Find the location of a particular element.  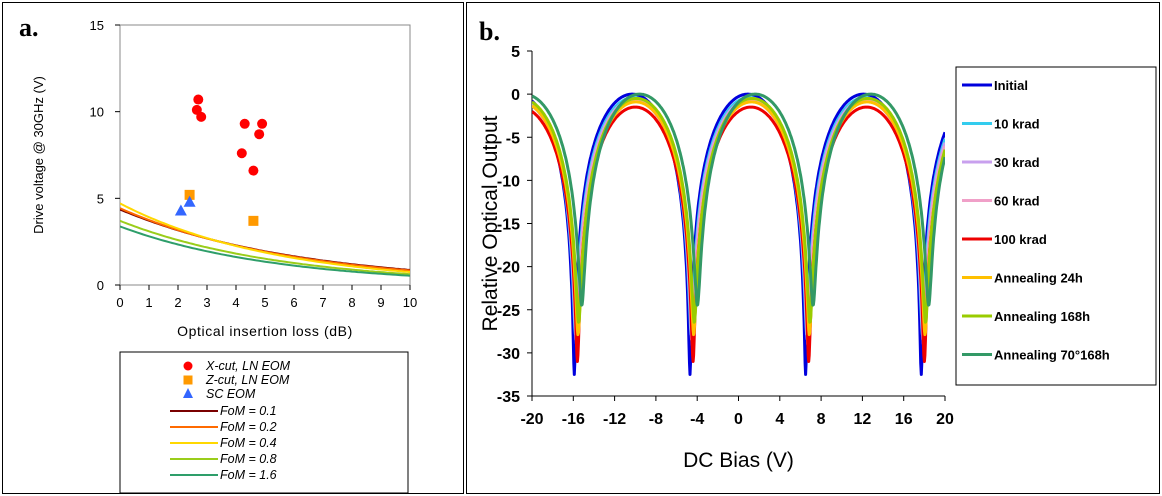

y-tick-label-a: 15 is located at coordinates (97, 25).